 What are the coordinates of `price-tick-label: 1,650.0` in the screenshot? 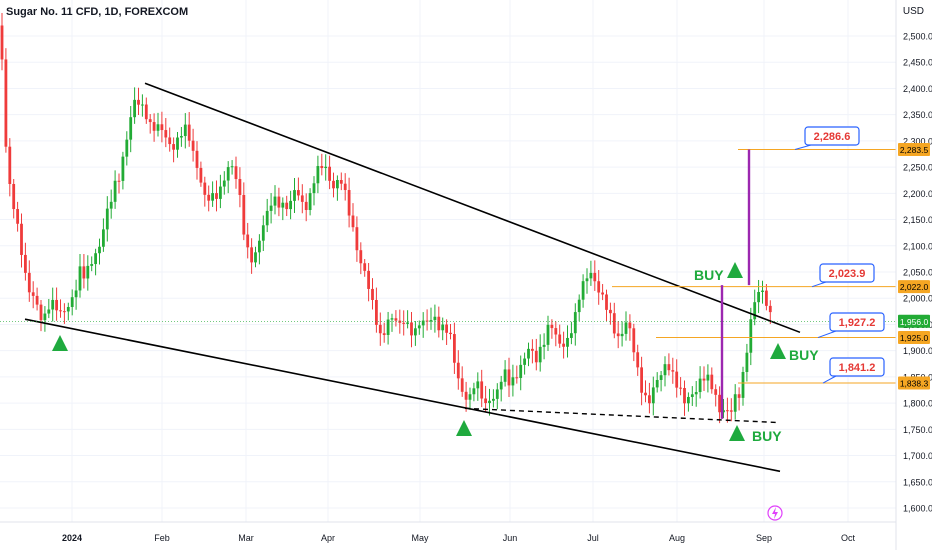 It's located at (917, 482).